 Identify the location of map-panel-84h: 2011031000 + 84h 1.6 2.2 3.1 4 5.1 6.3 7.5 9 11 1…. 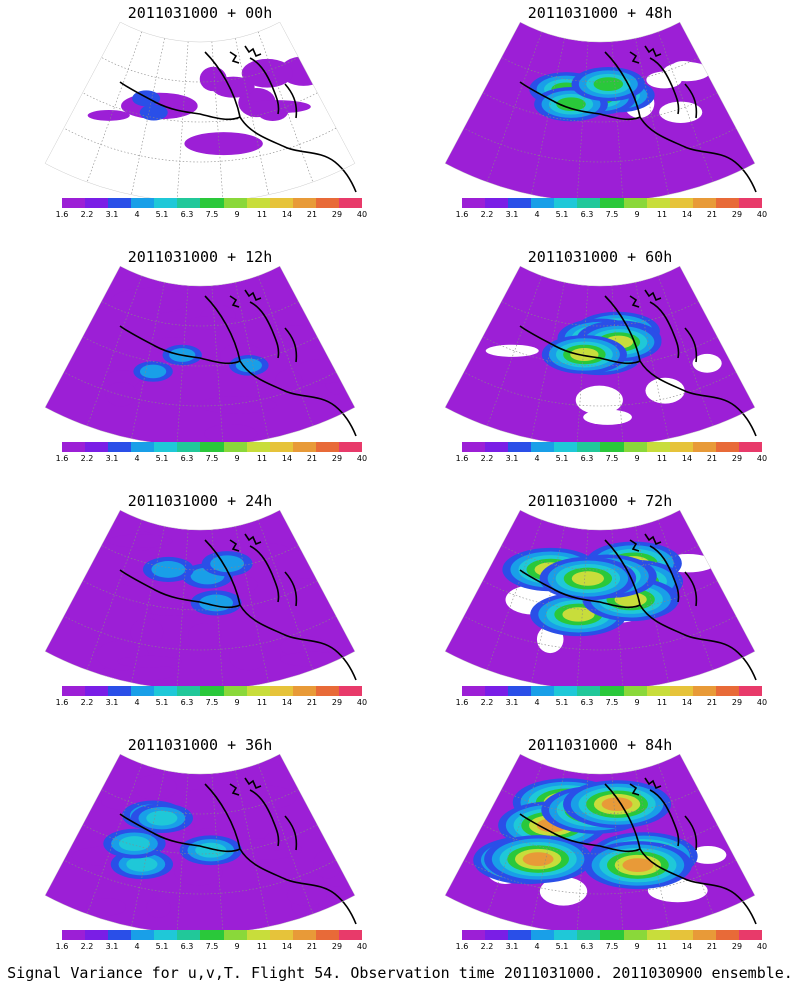
(600, 851).